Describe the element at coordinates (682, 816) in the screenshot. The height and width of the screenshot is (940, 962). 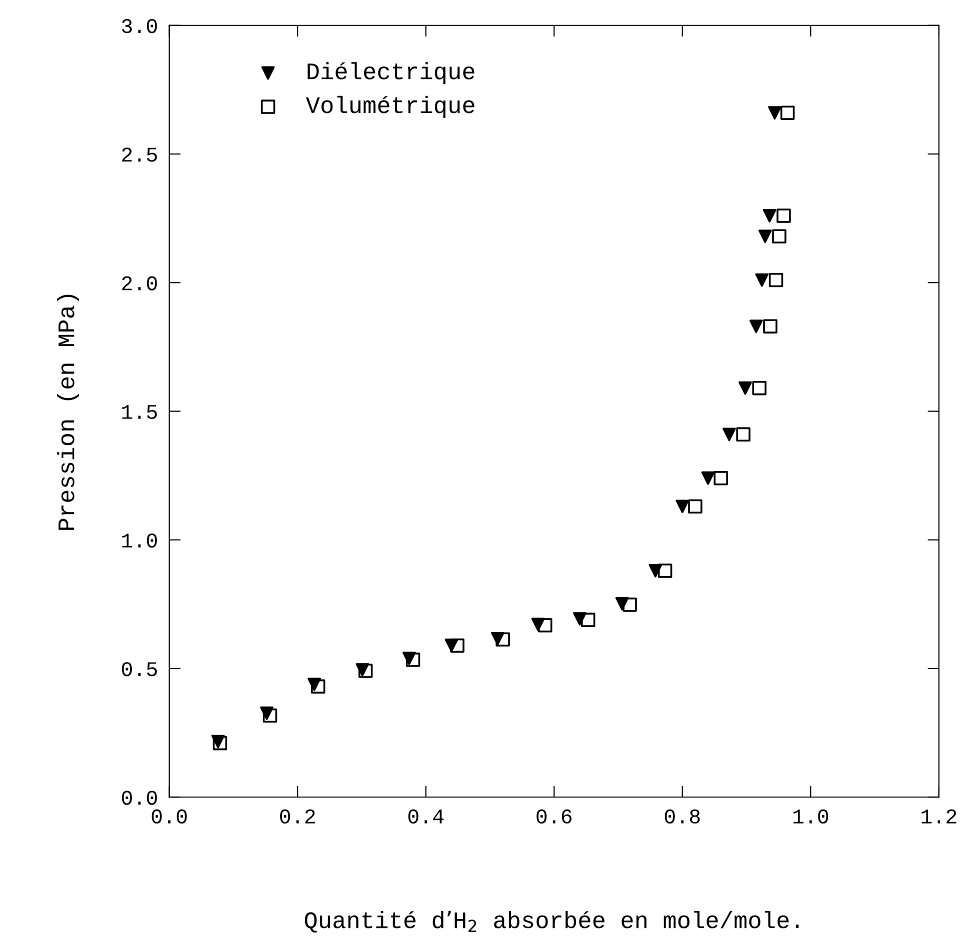
I see `x-tick-label: 0.8` at that location.